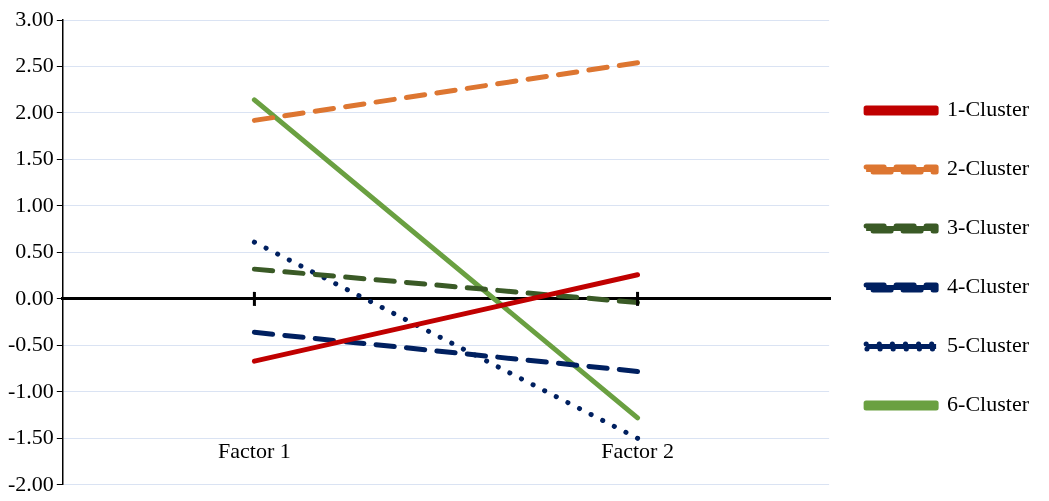  Describe the element at coordinates (637, 450) in the screenshot. I see `x-tick-label: Factor 2` at that location.